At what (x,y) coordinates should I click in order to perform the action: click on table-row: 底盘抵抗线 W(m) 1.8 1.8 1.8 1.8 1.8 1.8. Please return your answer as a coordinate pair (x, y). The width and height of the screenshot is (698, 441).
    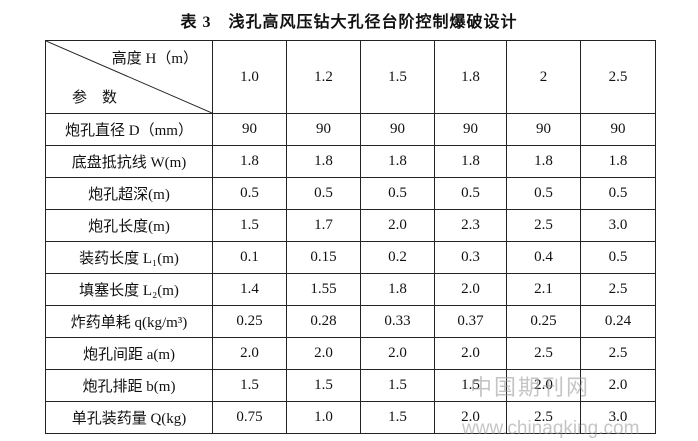
    Looking at the image, I should click on (350, 161).